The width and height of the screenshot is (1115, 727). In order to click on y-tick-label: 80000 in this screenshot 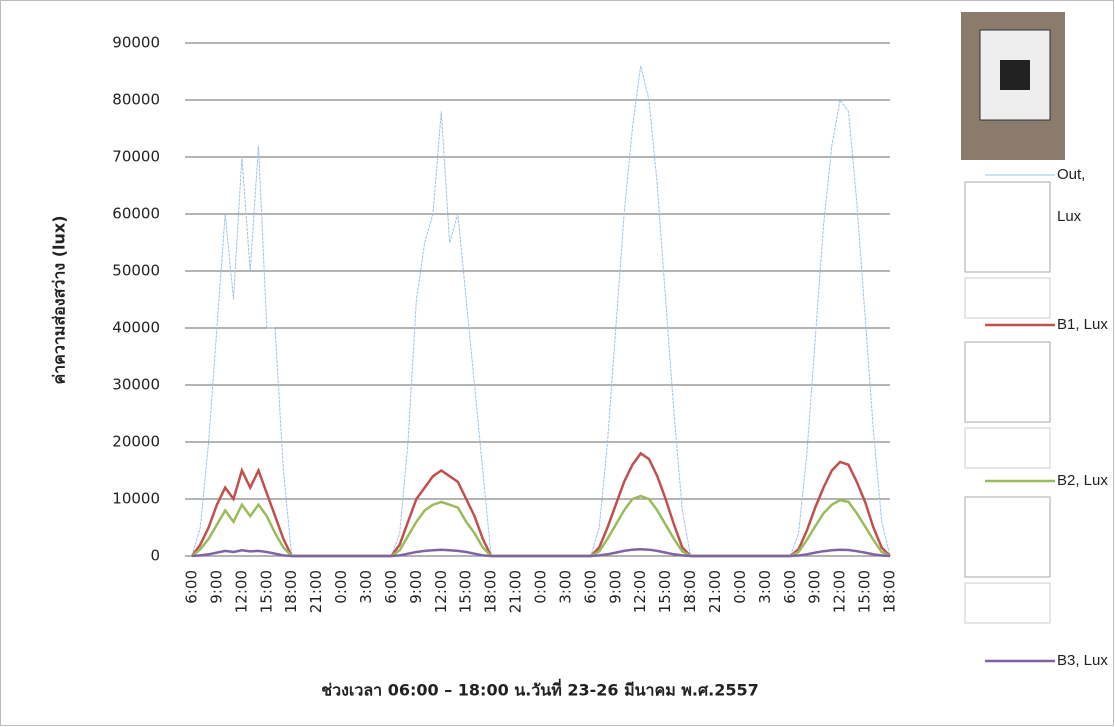, I will do `click(136, 100)`.